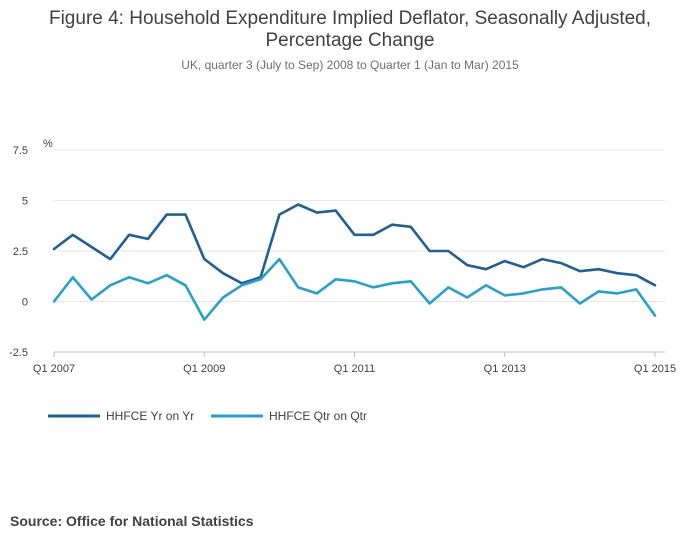 The image size is (700, 549). What do you see at coordinates (25, 202) in the screenshot?
I see `y-tick-label: 5` at bounding box center [25, 202].